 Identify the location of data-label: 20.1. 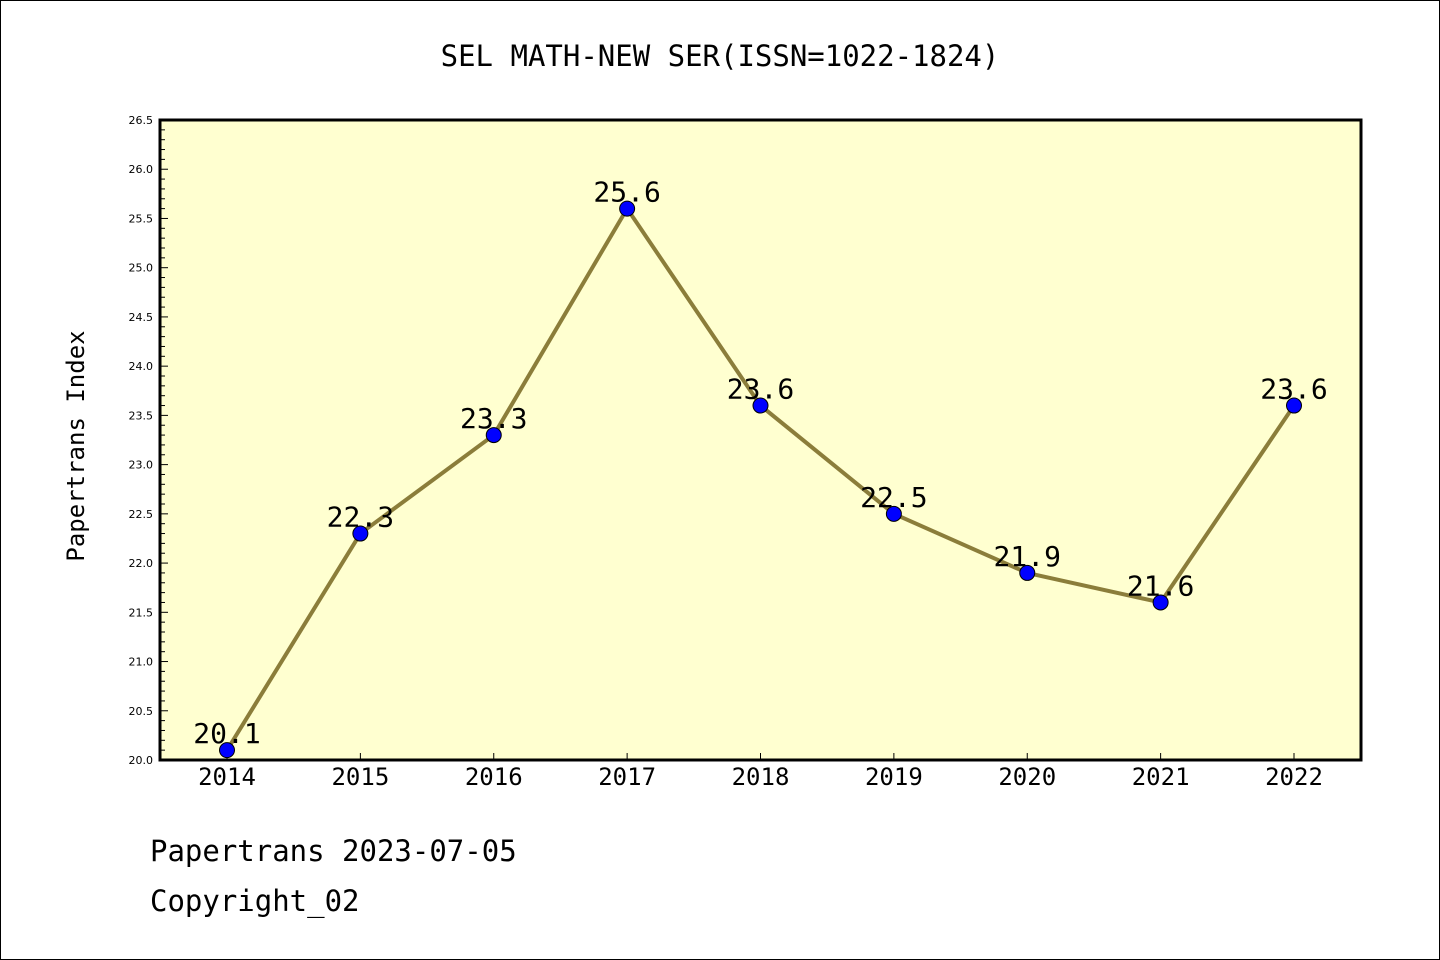
(226, 733).